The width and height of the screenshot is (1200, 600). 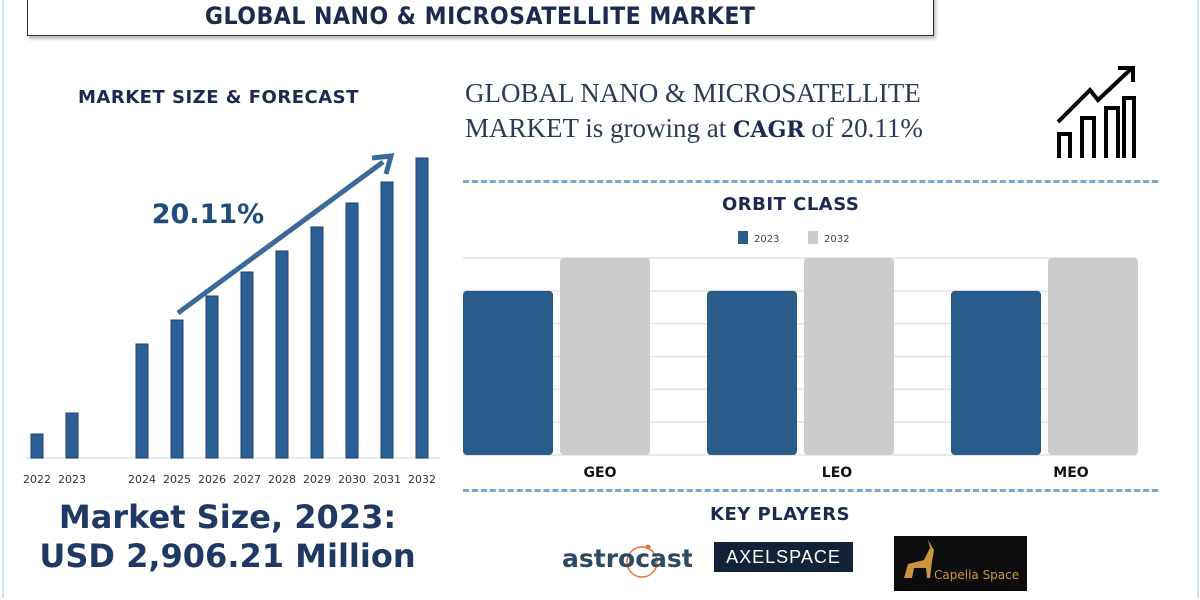 What do you see at coordinates (142, 401) in the screenshot?
I see `bar-2024` at bounding box center [142, 401].